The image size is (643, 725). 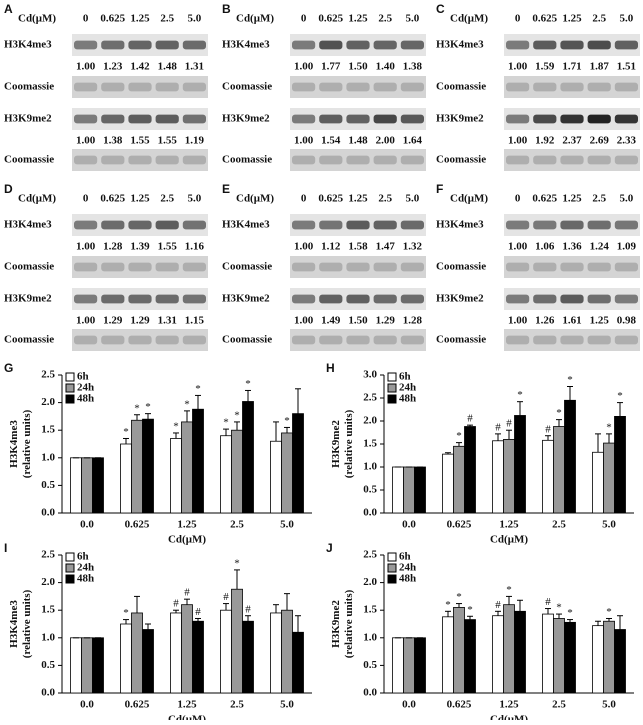 What do you see at coordinates (370, 490) in the screenshot?
I see `y-tick-label: 0.5` at bounding box center [370, 490].